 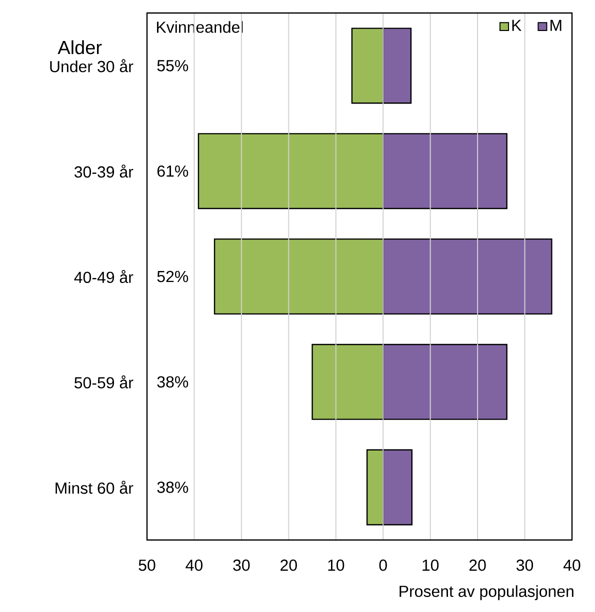 I want to click on annotation: 55%, so click(x=172, y=66).